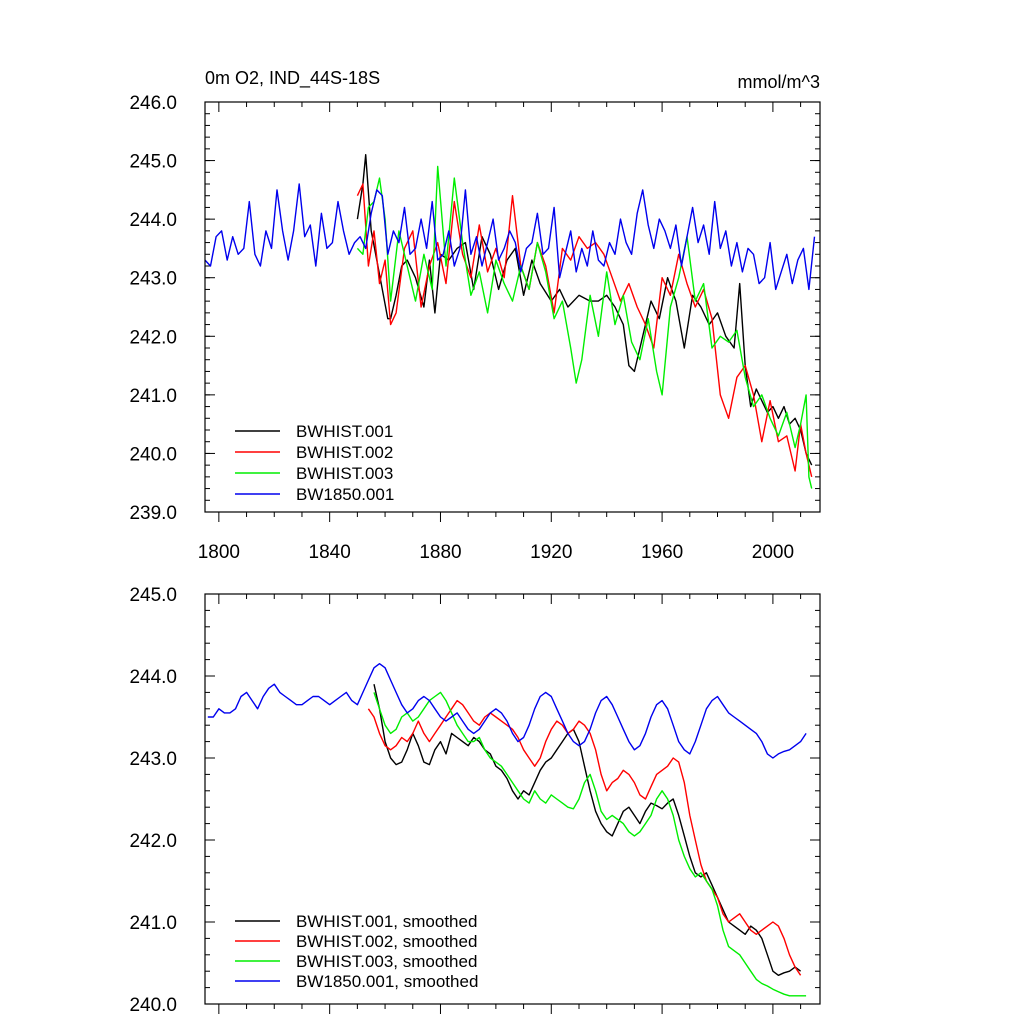  What do you see at coordinates (153, 513) in the screenshot?
I see `y-tick-label: 239.0` at bounding box center [153, 513].